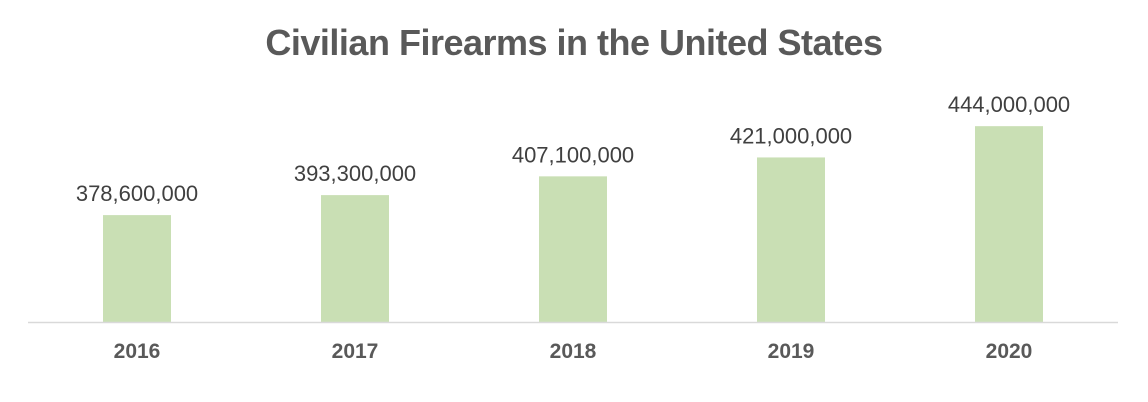 This screenshot has height=402, width=1148. I want to click on x-tick-label-2016: 2016, so click(137, 351).